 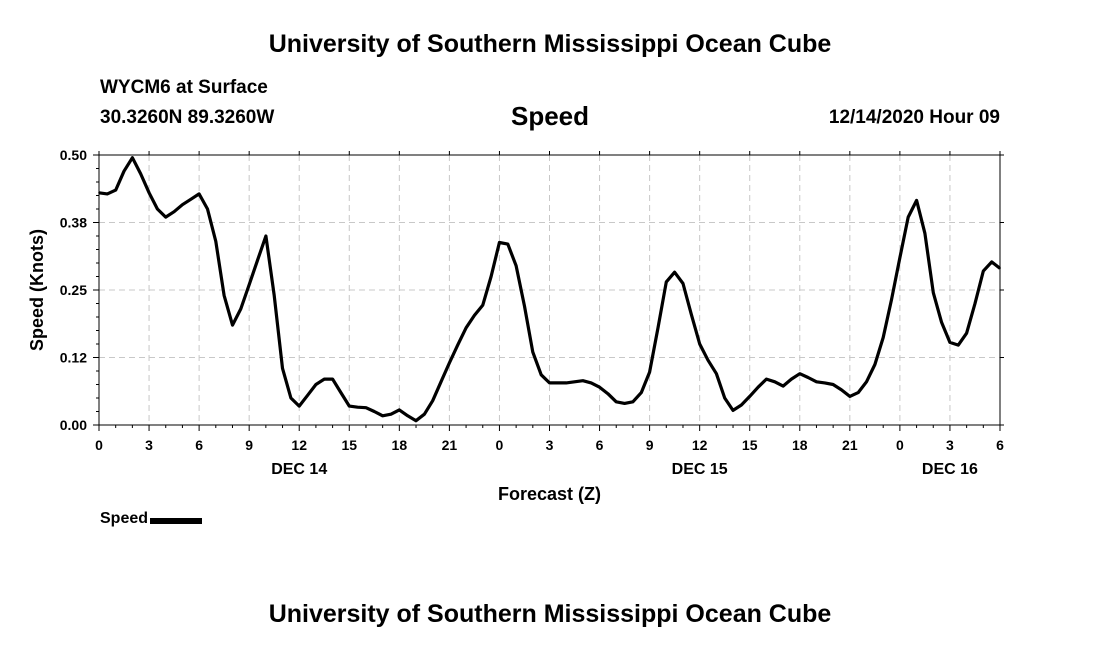 I want to click on y-axis-label: Speed (Knots), so click(x=37, y=290).